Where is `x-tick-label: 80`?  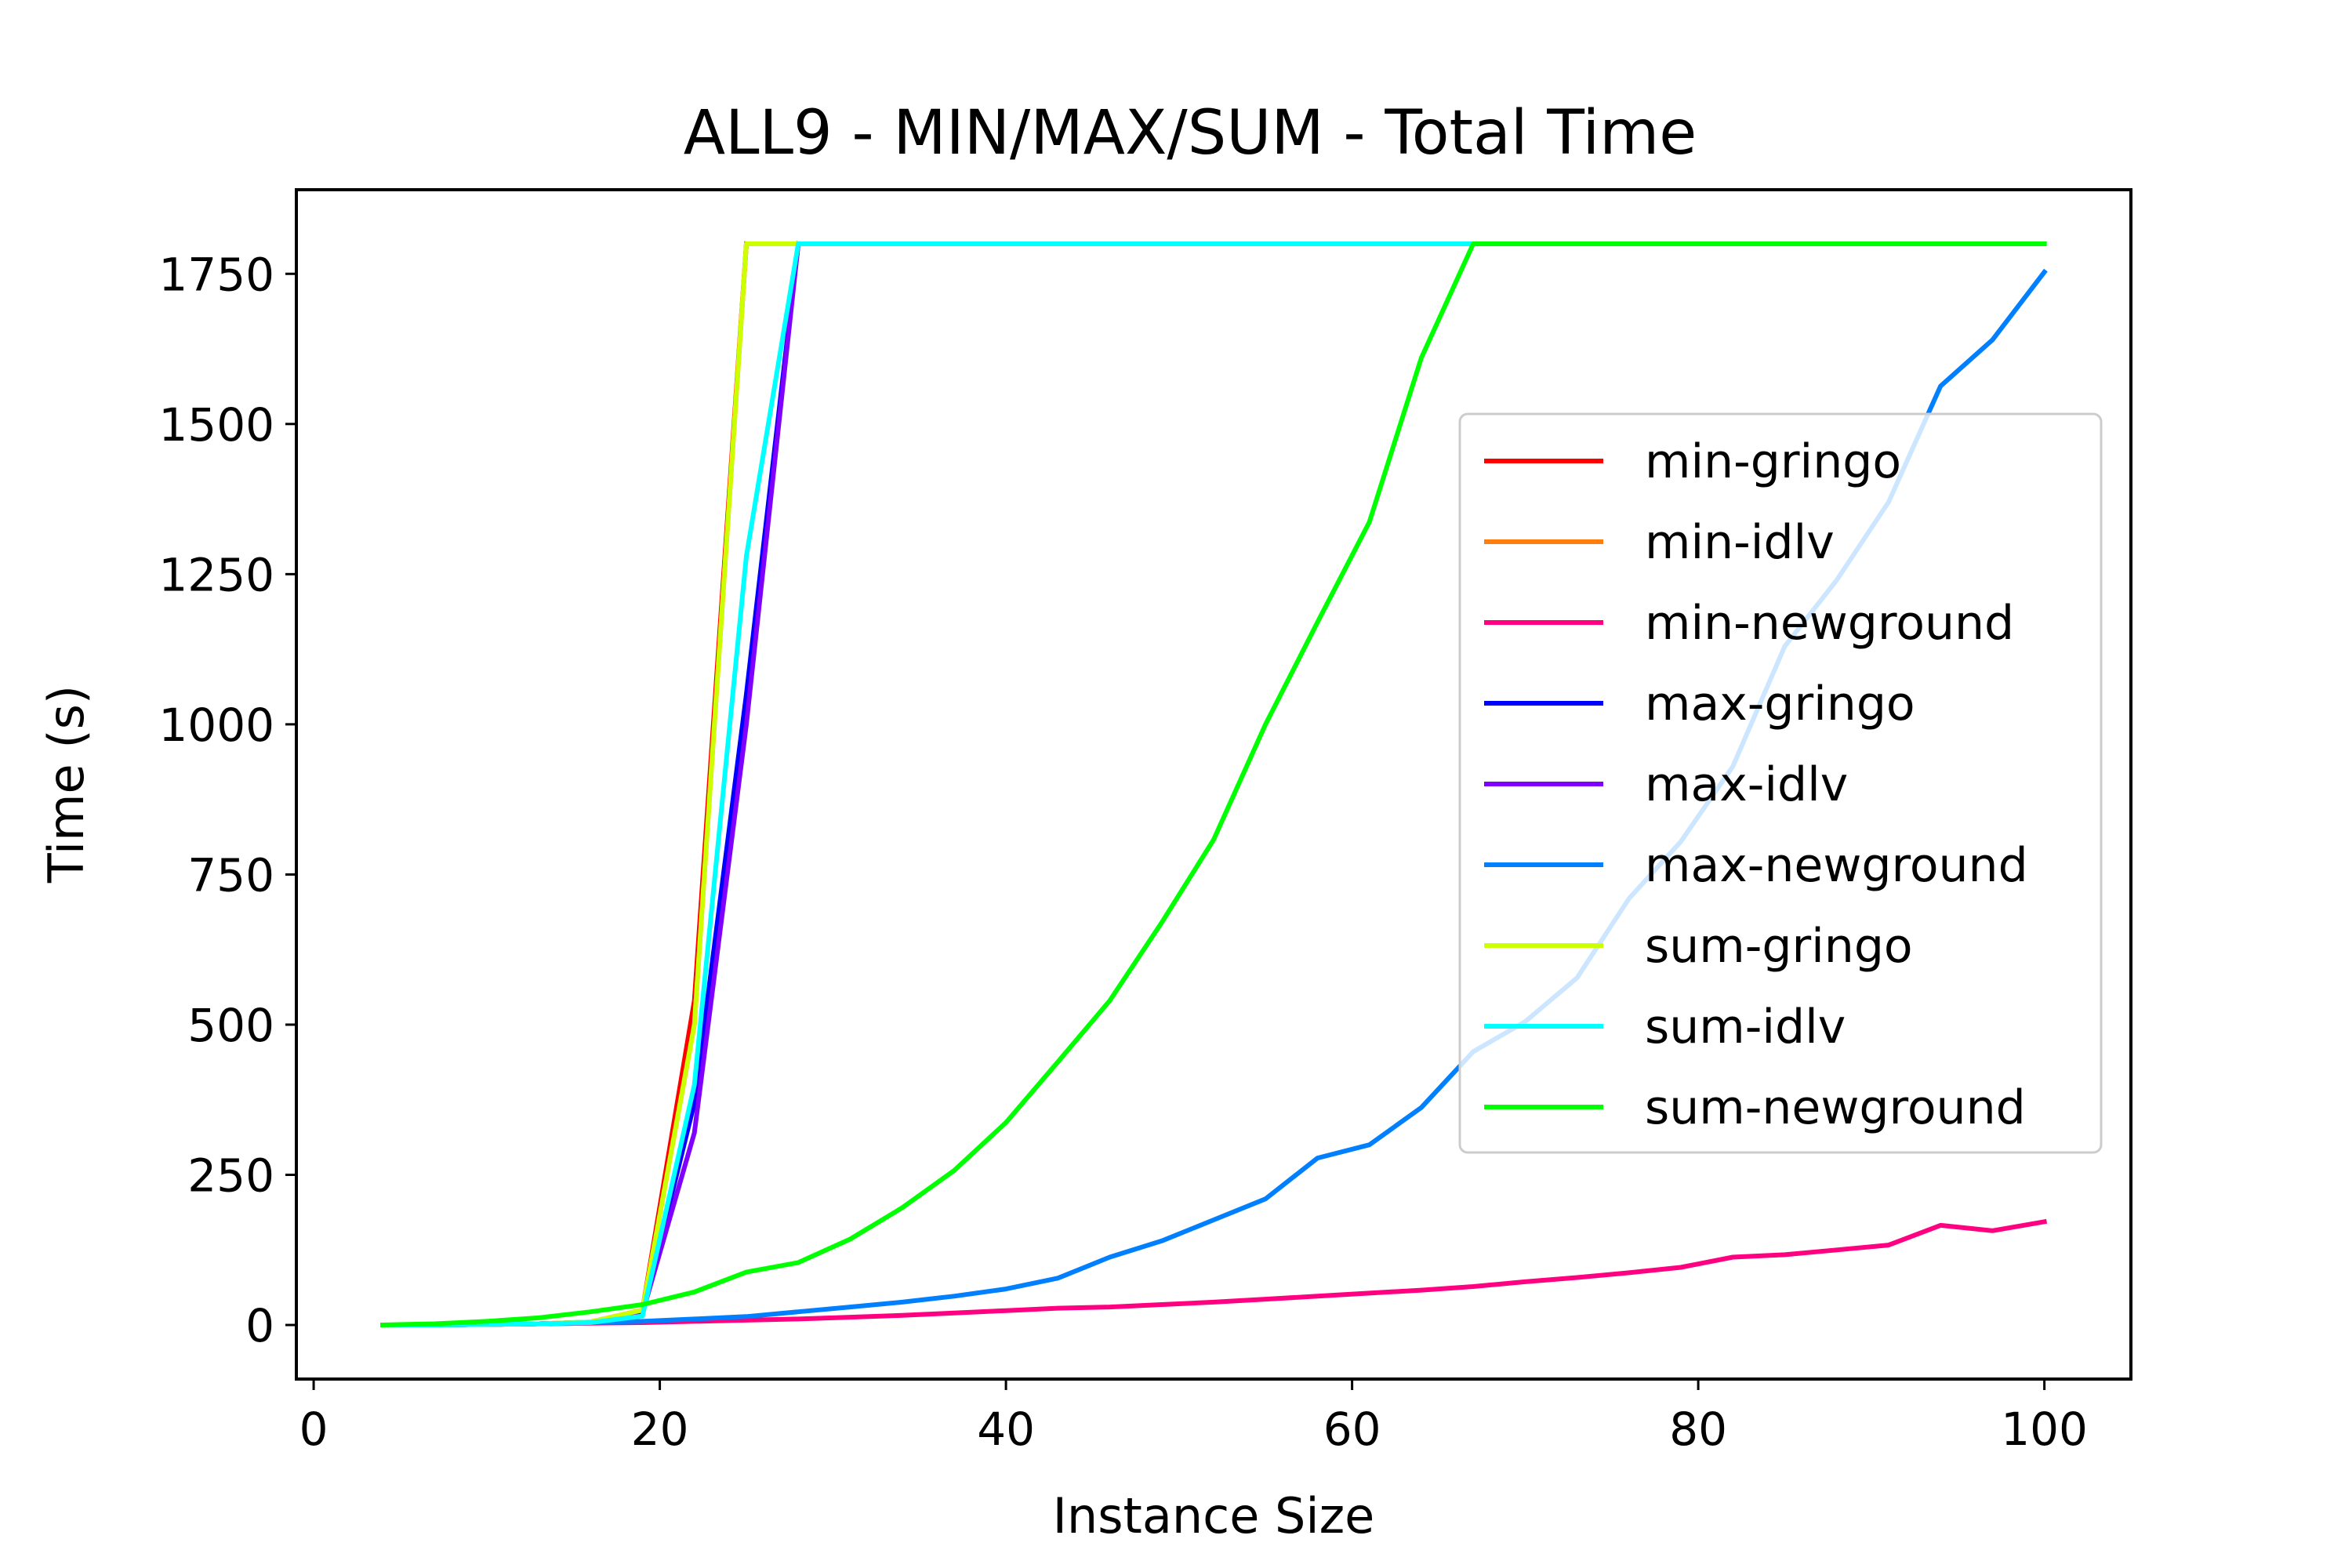
x-tick-label: 80 is located at coordinates (1698, 1429).